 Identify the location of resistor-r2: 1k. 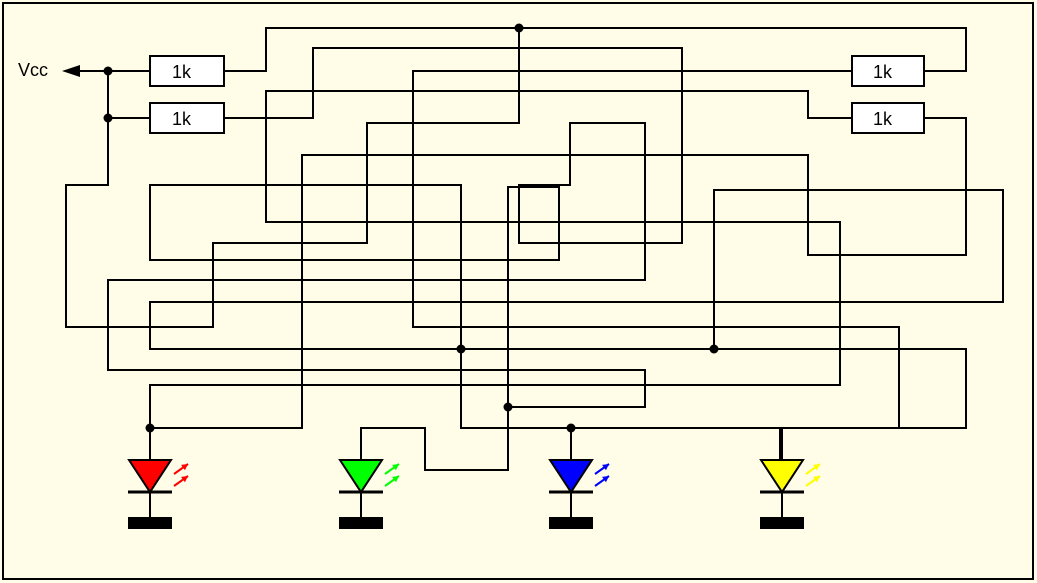
(187, 118).